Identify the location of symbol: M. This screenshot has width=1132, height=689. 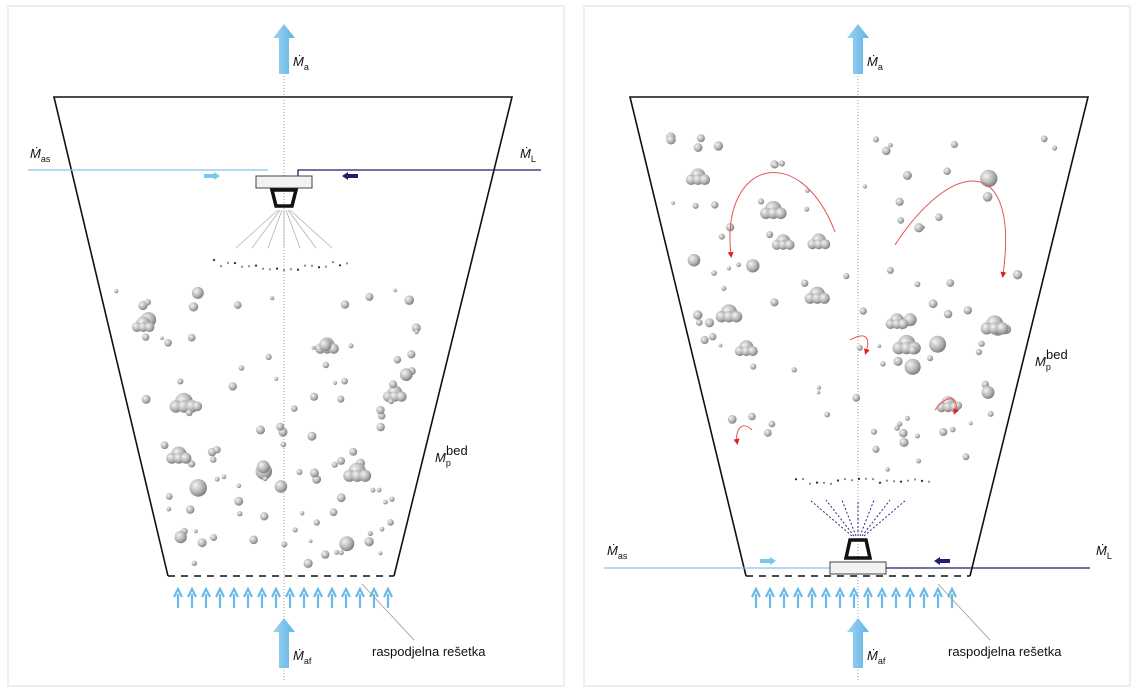
(440, 457).